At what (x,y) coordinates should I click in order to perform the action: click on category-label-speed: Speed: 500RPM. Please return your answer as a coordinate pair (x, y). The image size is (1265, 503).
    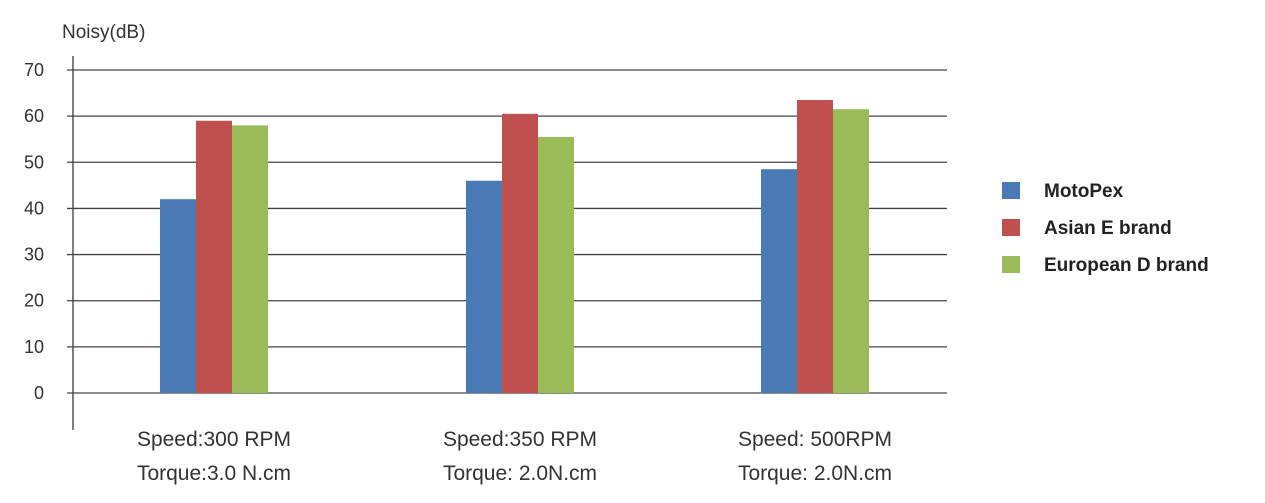
    Looking at the image, I should click on (815, 439).